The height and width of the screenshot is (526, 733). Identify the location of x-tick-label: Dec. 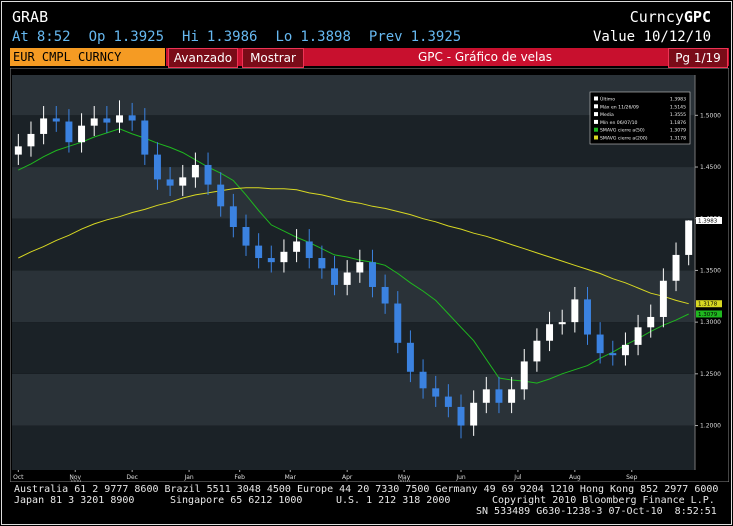
(132, 477).